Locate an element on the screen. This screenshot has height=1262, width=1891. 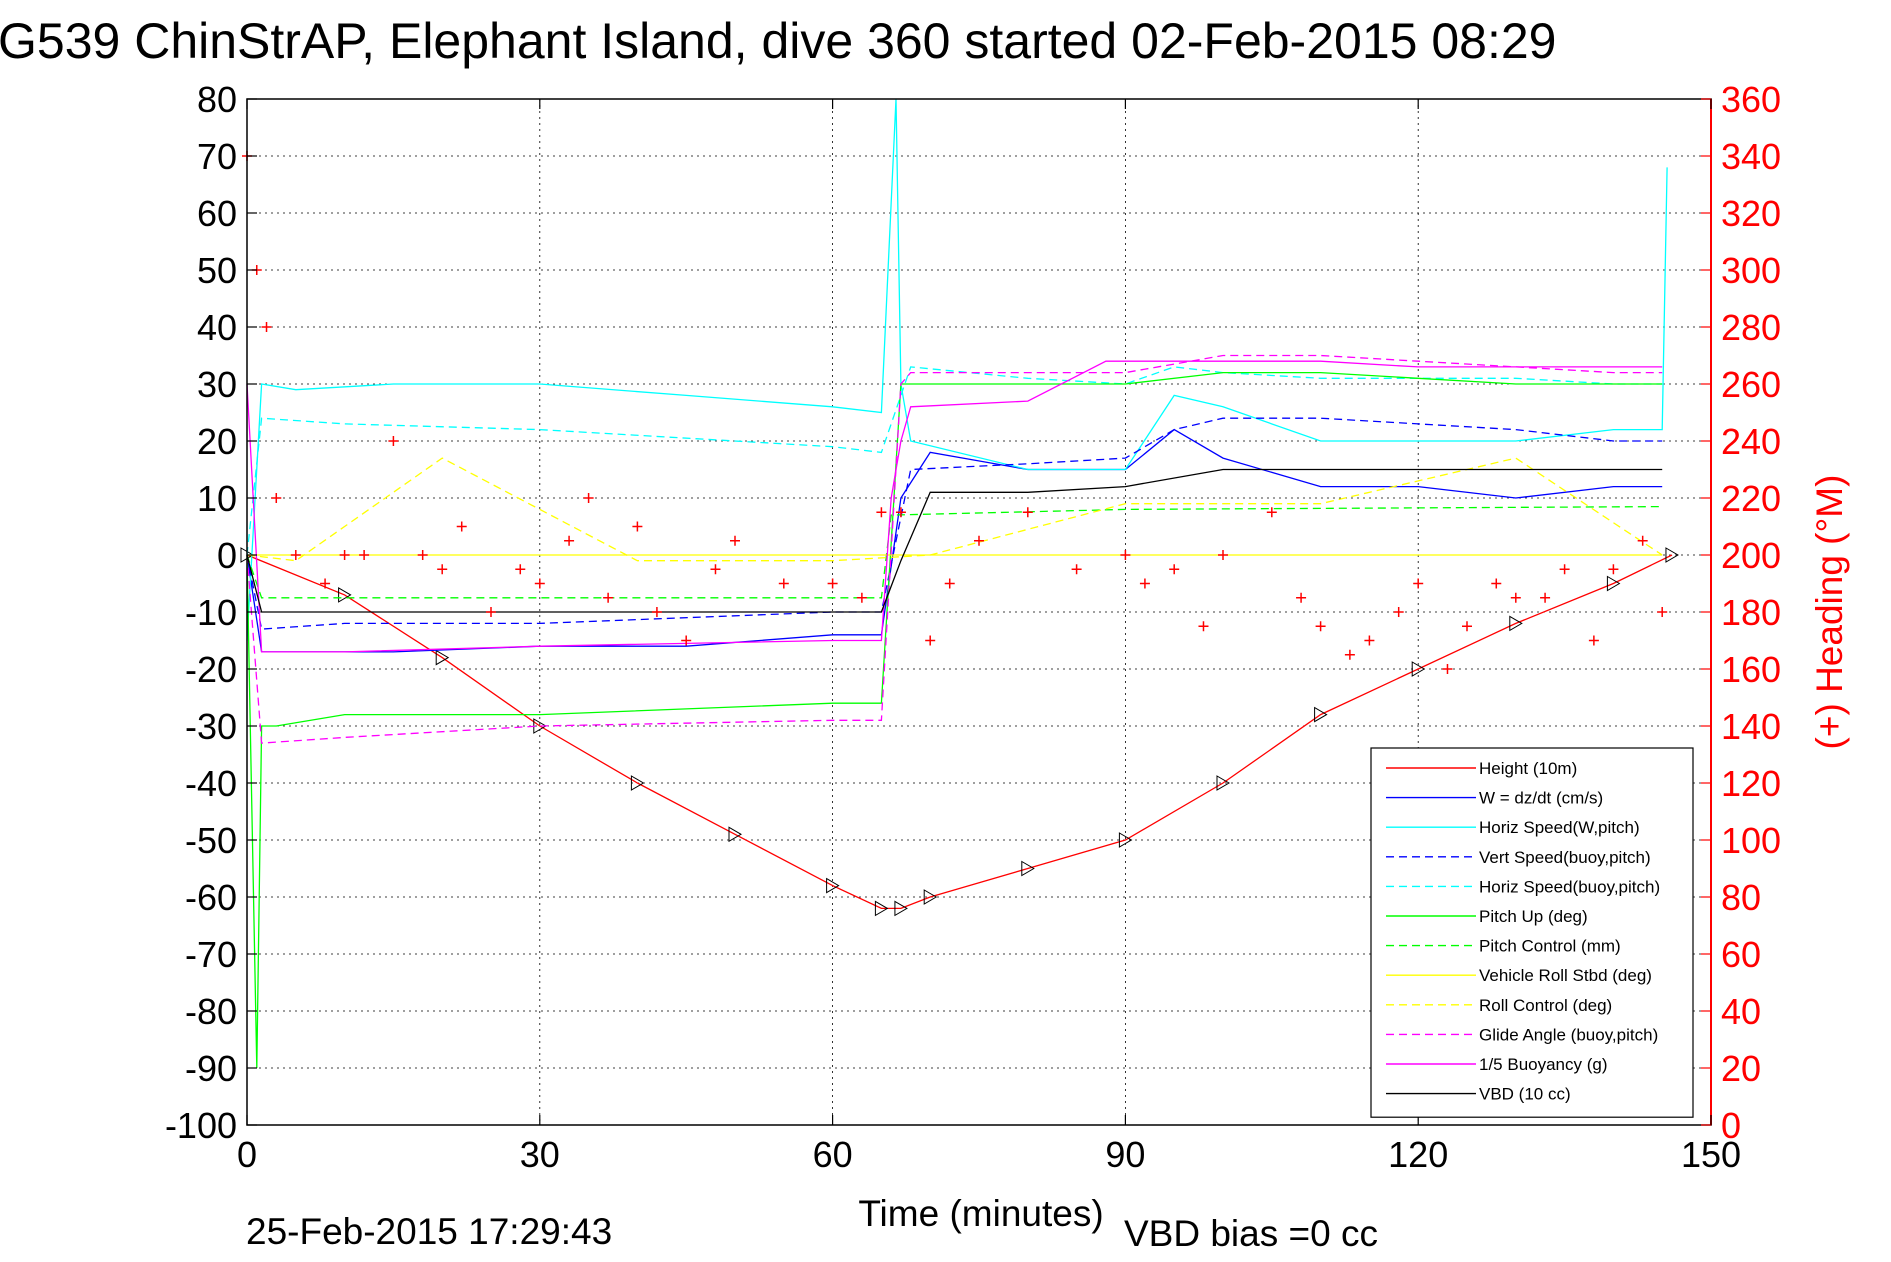
legend-label: Vert Speed(buoy,pitch) is located at coordinates (1565, 857).